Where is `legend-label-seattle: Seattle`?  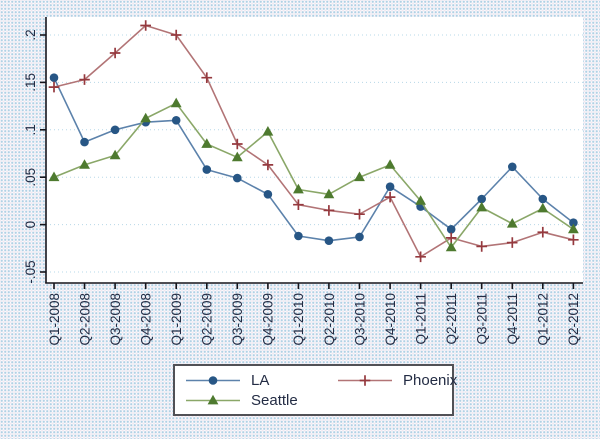 legend-label-seattle: Seattle is located at coordinates (274, 400).